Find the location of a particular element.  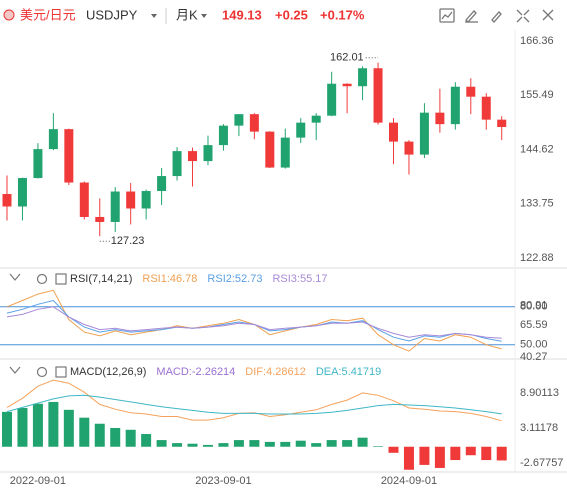

change: +0.25 is located at coordinates (291, 14).